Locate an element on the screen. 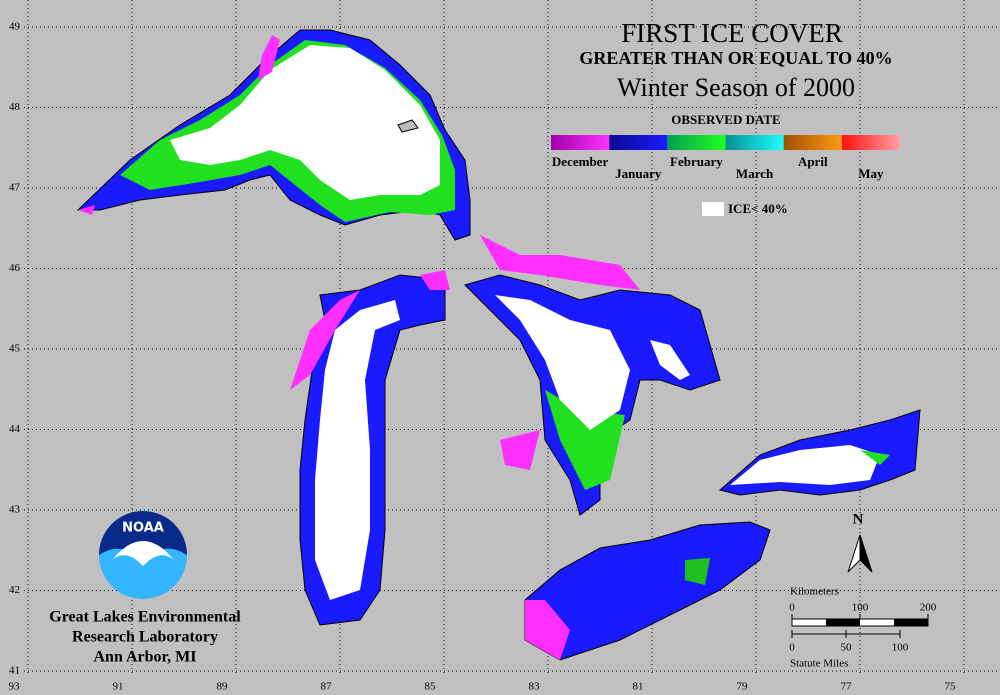 The width and height of the screenshot is (1000, 695). latitude-label: 41 is located at coordinates (14, 671).